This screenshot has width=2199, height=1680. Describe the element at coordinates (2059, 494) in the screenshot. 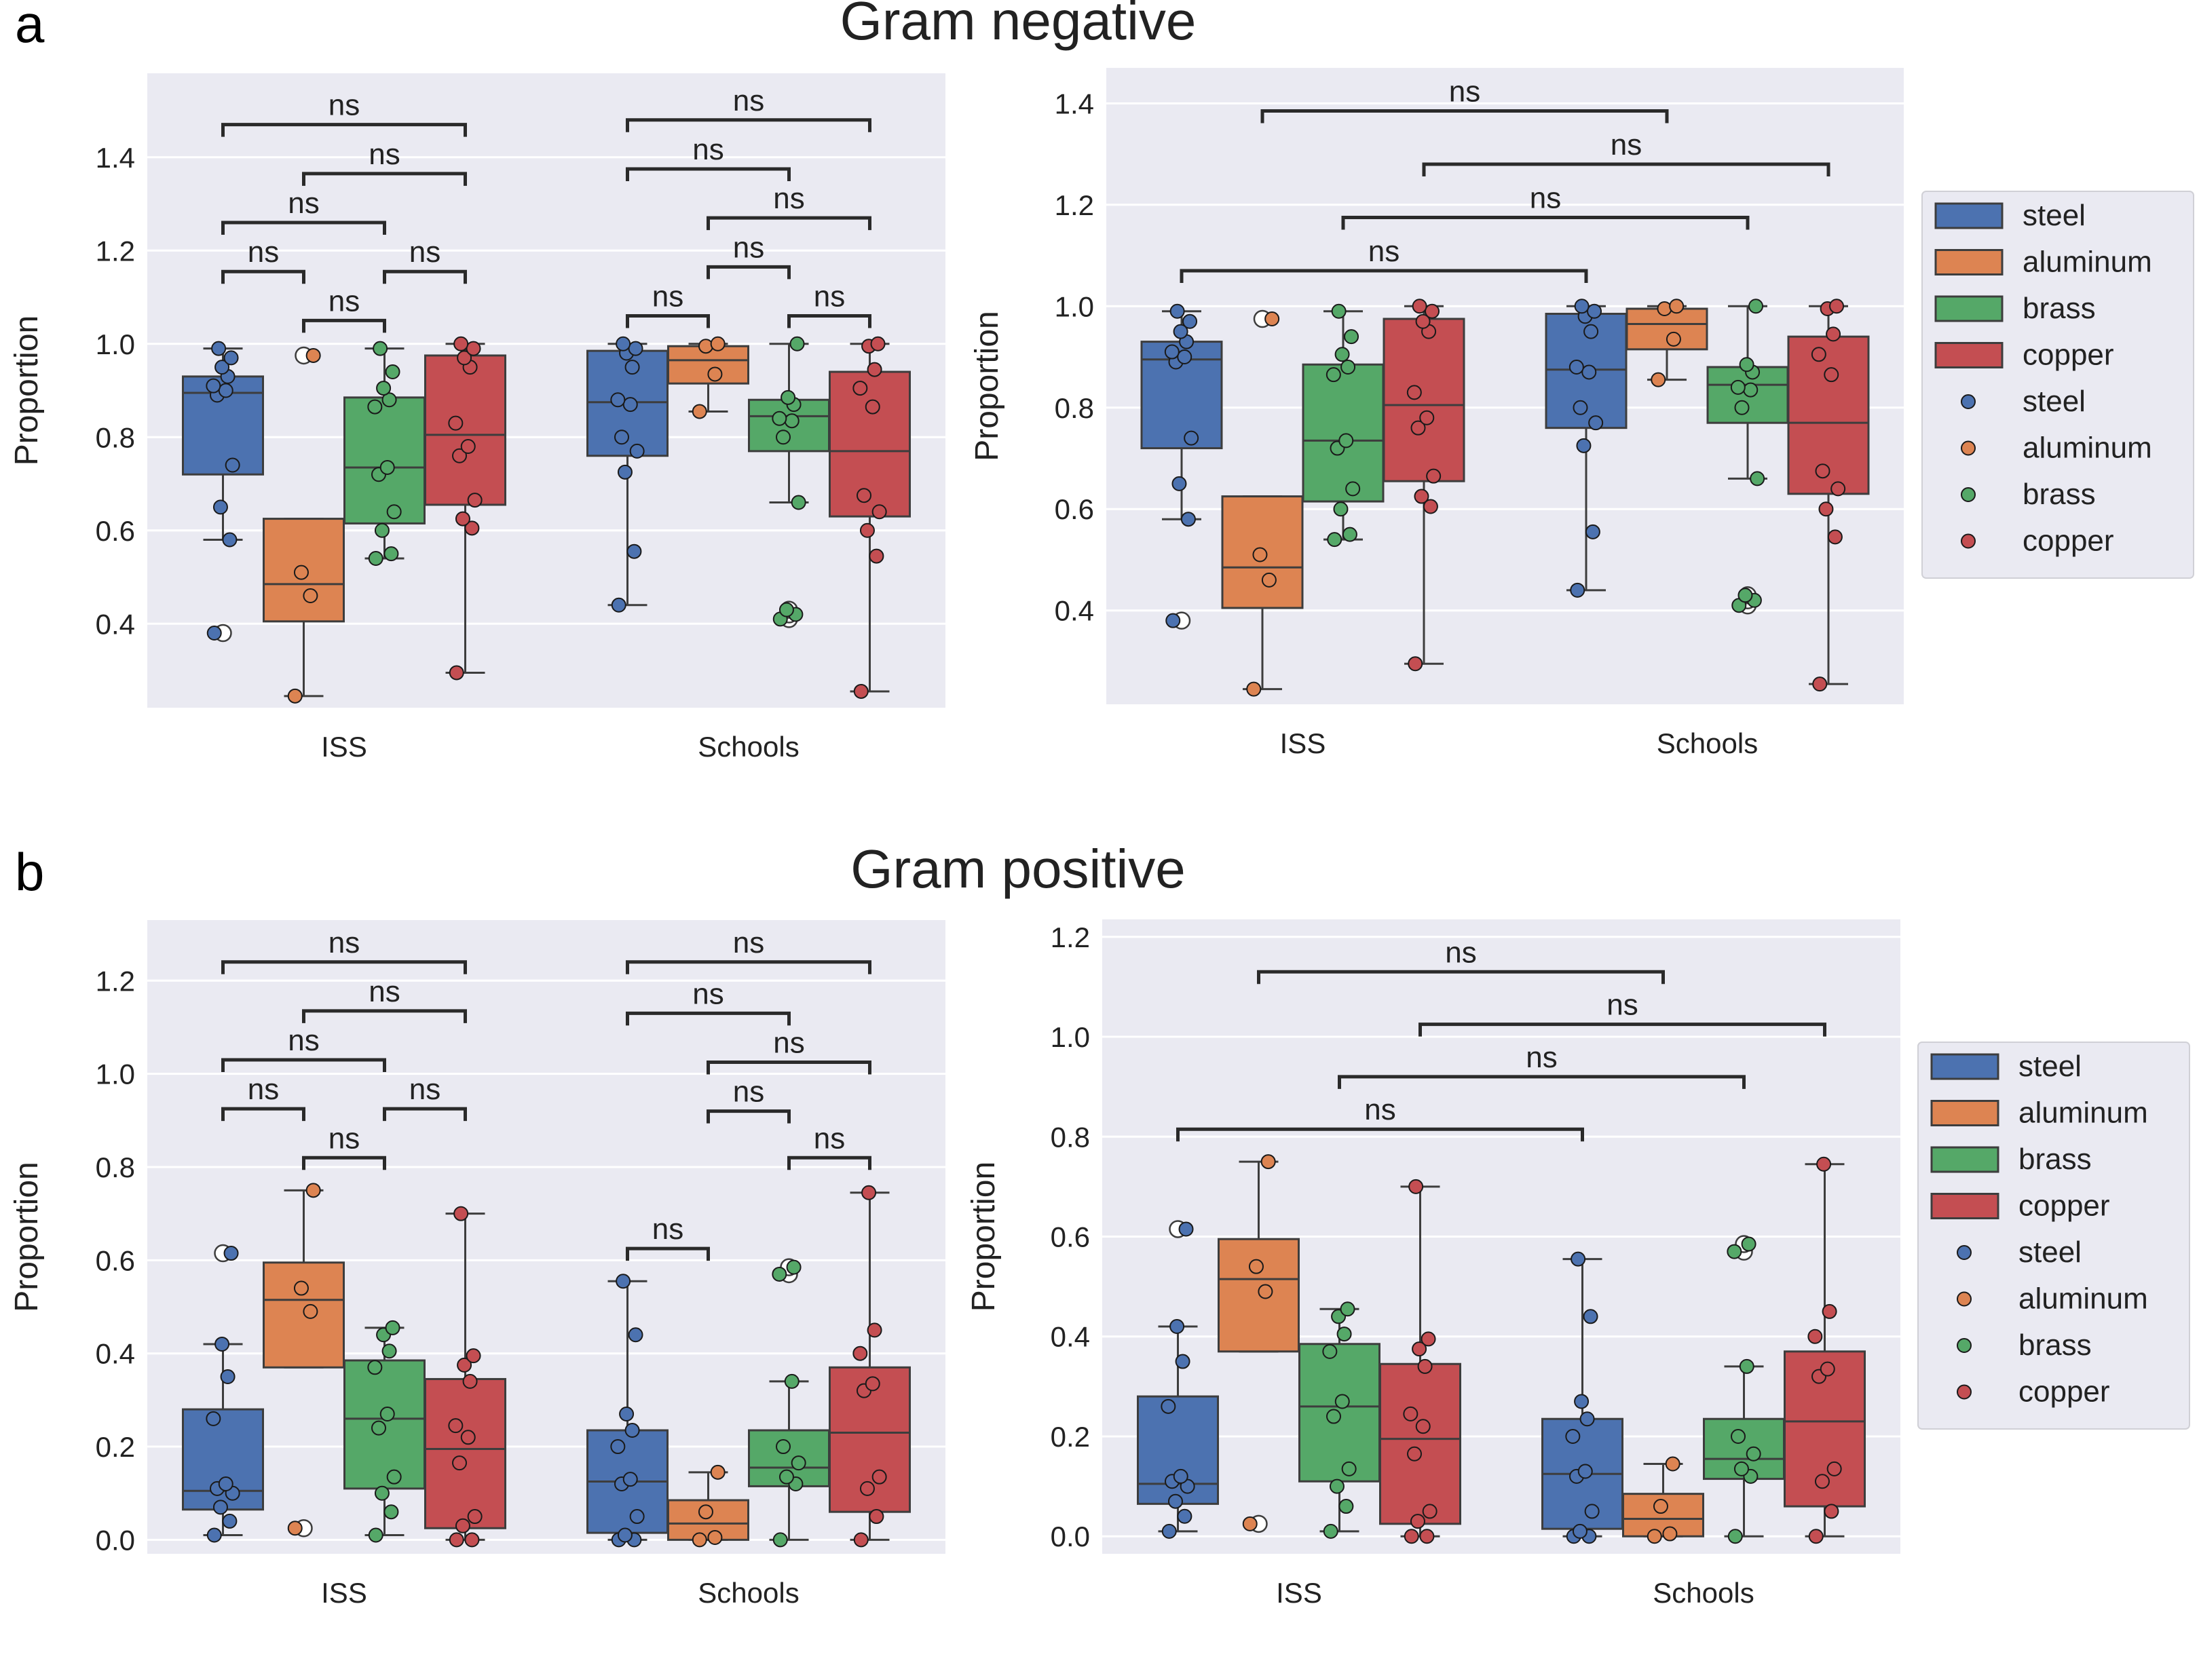

I see `legend-point-label-brass: brass` at that location.